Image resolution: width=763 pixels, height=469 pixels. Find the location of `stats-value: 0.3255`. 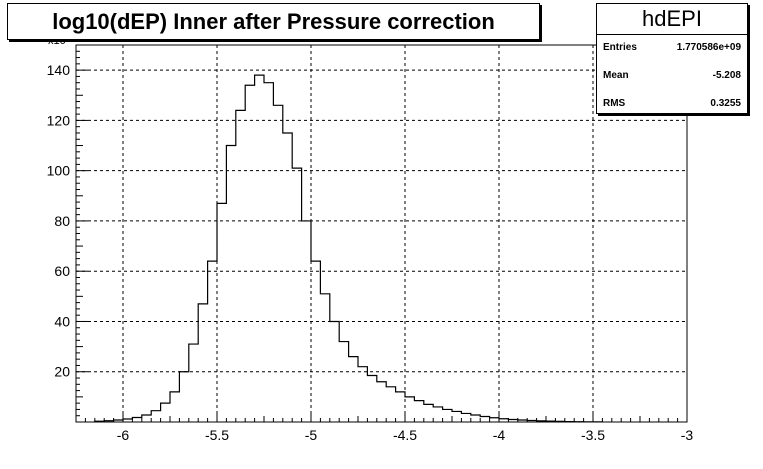

stats-value: 0.3255 is located at coordinates (725, 103).